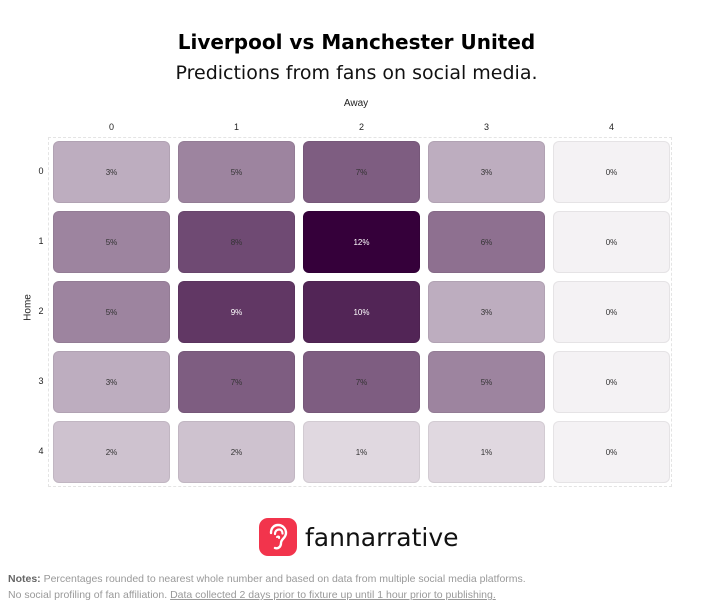 This screenshot has width=703, height=605. What do you see at coordinates (41, 241) in the screenshot?
I see `y-tick-label: 1` at bounding box center [41, 241].